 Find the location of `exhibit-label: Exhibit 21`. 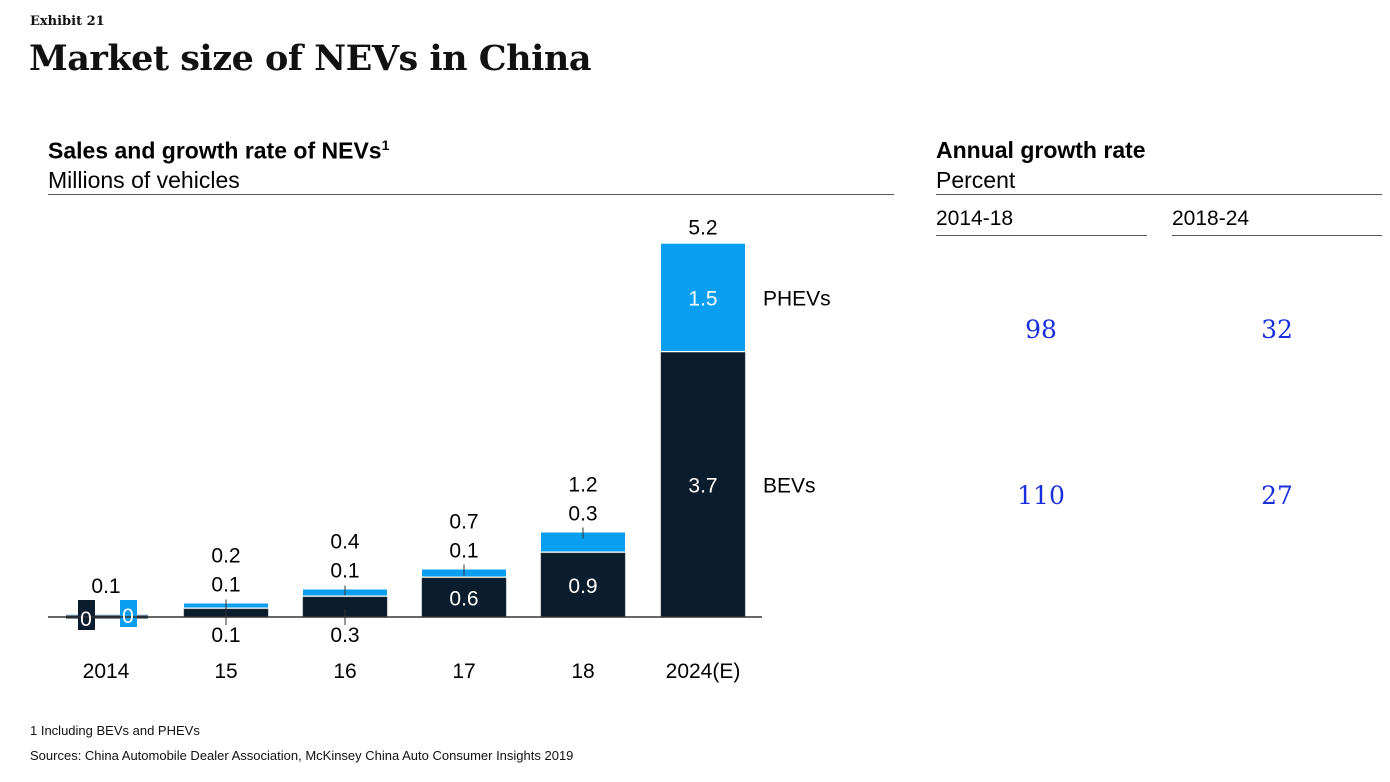

exhibit-label: Exhibit 21 is located at coordinates (67, 21).